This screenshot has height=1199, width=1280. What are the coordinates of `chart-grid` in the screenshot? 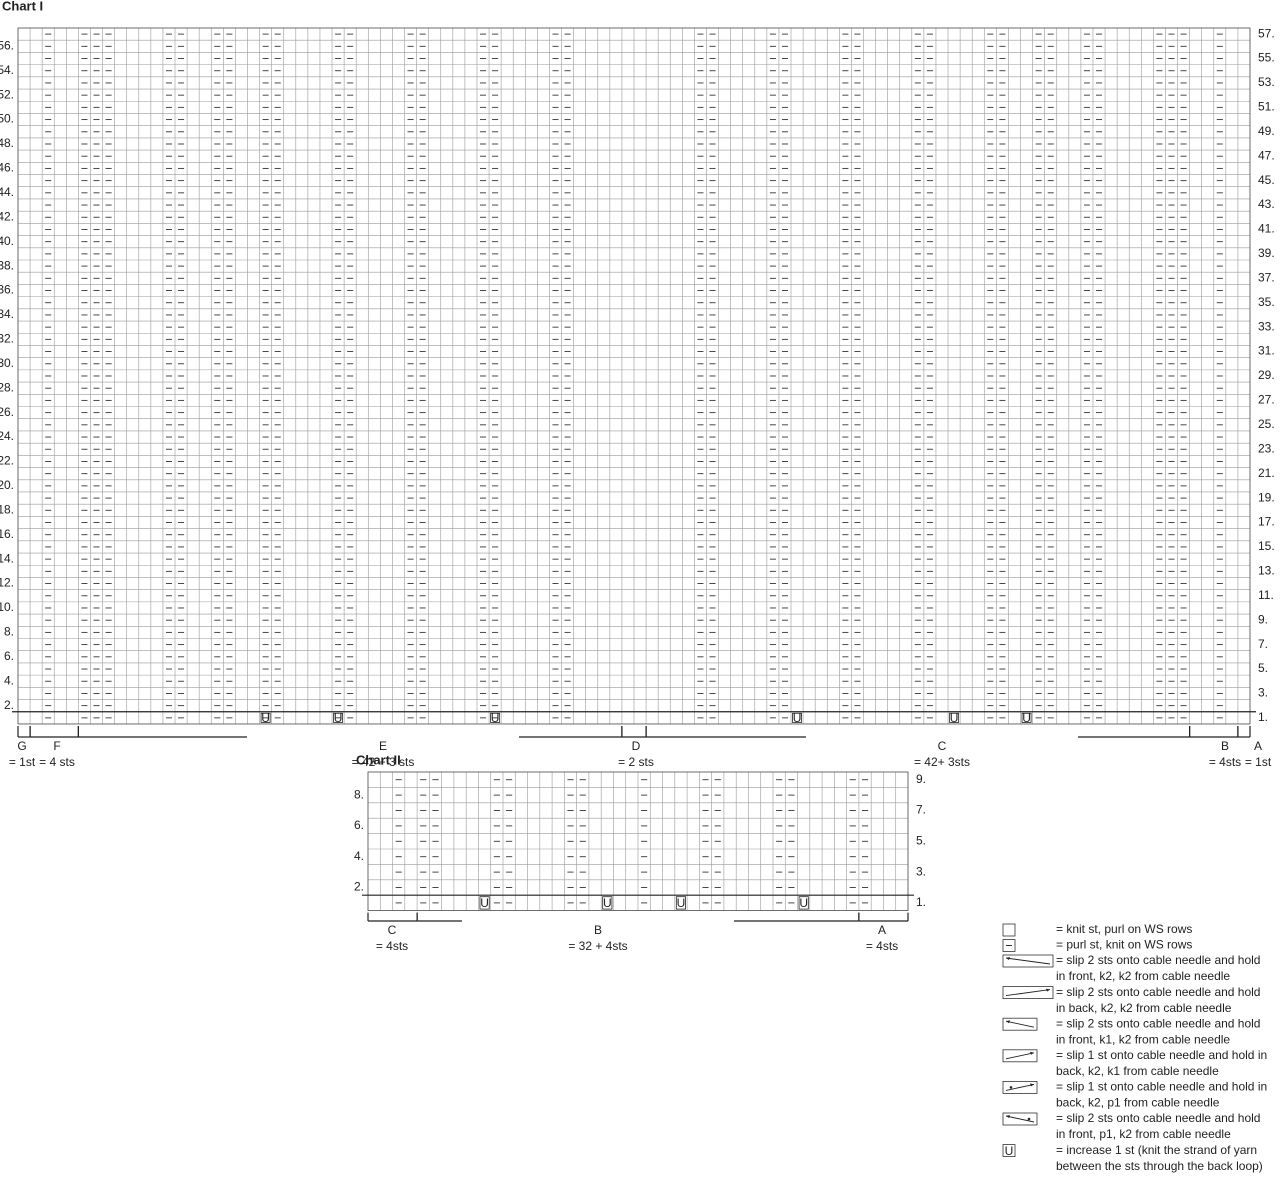 It's located at (638, 841).